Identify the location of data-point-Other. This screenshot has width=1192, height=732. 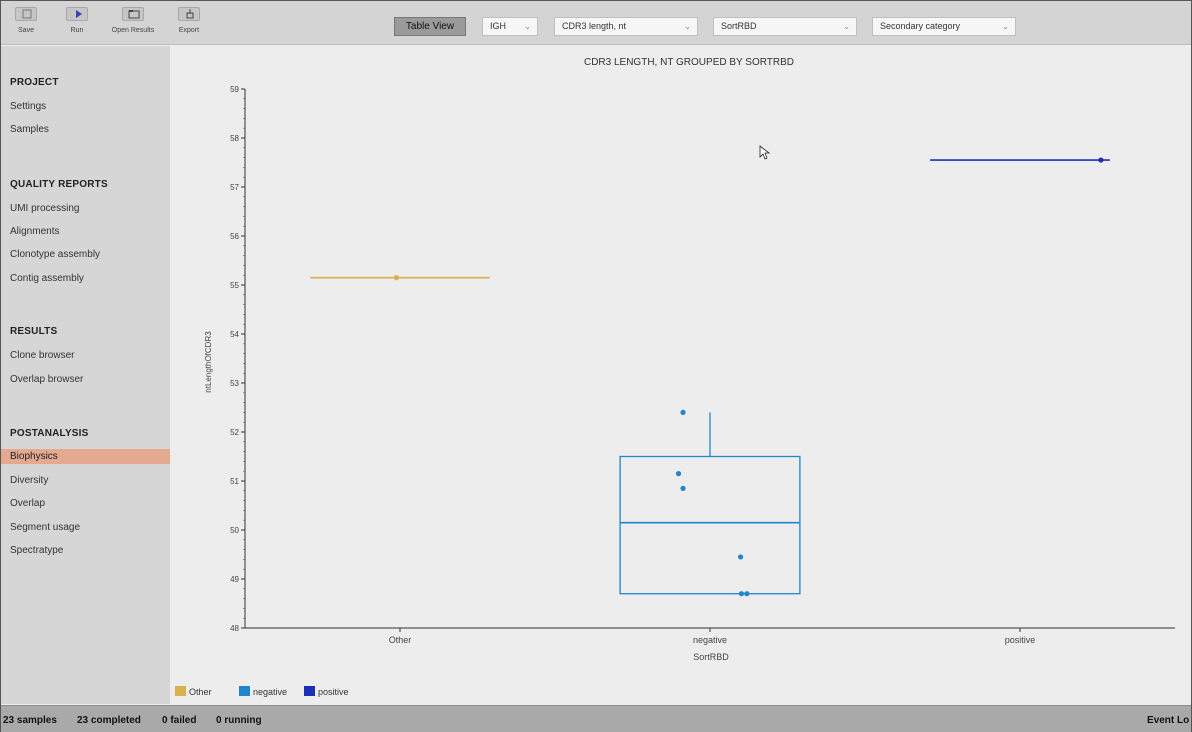
(396, 278).